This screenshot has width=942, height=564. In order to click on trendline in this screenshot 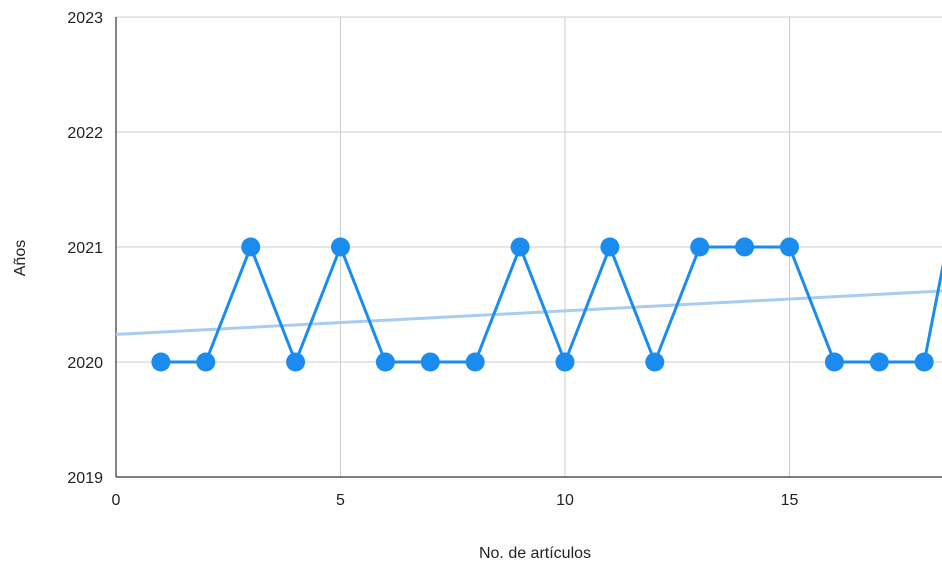, I will do `click(528, 312)`.